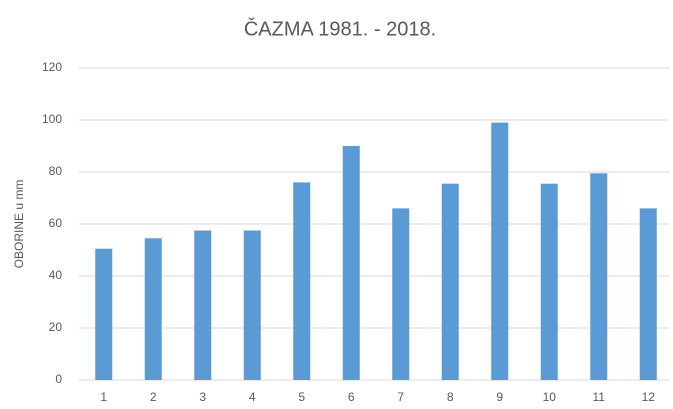  What do you see at coordinates (351, 397) in the screenshot?
I see `x-tick-label: 6` at bounding box center [351, 397].